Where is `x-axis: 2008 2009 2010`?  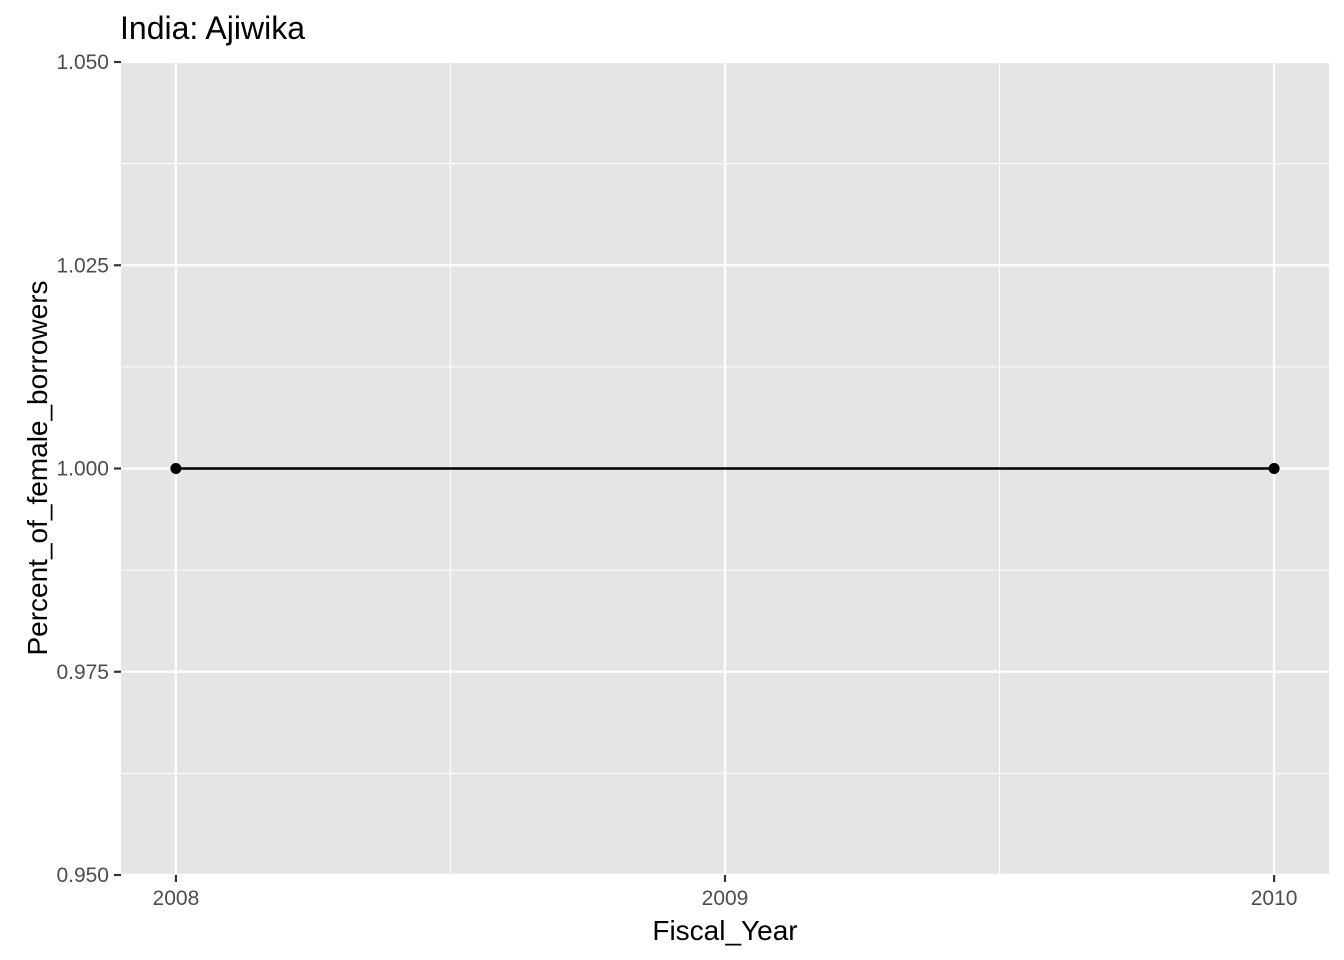 x-axis: 2008 2009 2010 is located at coordinates (725, 892).